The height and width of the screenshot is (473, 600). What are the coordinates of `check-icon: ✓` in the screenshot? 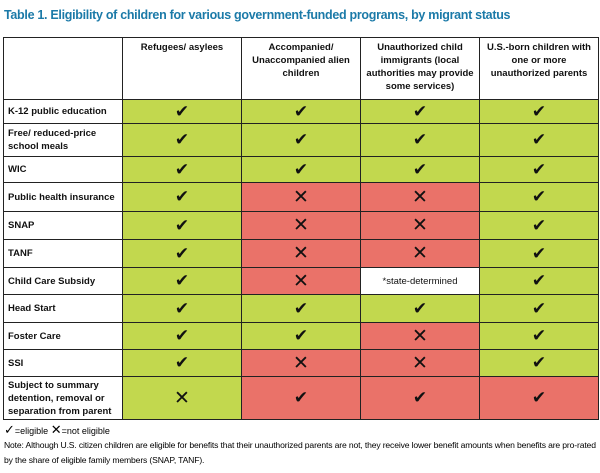 It's located at (9, 429).